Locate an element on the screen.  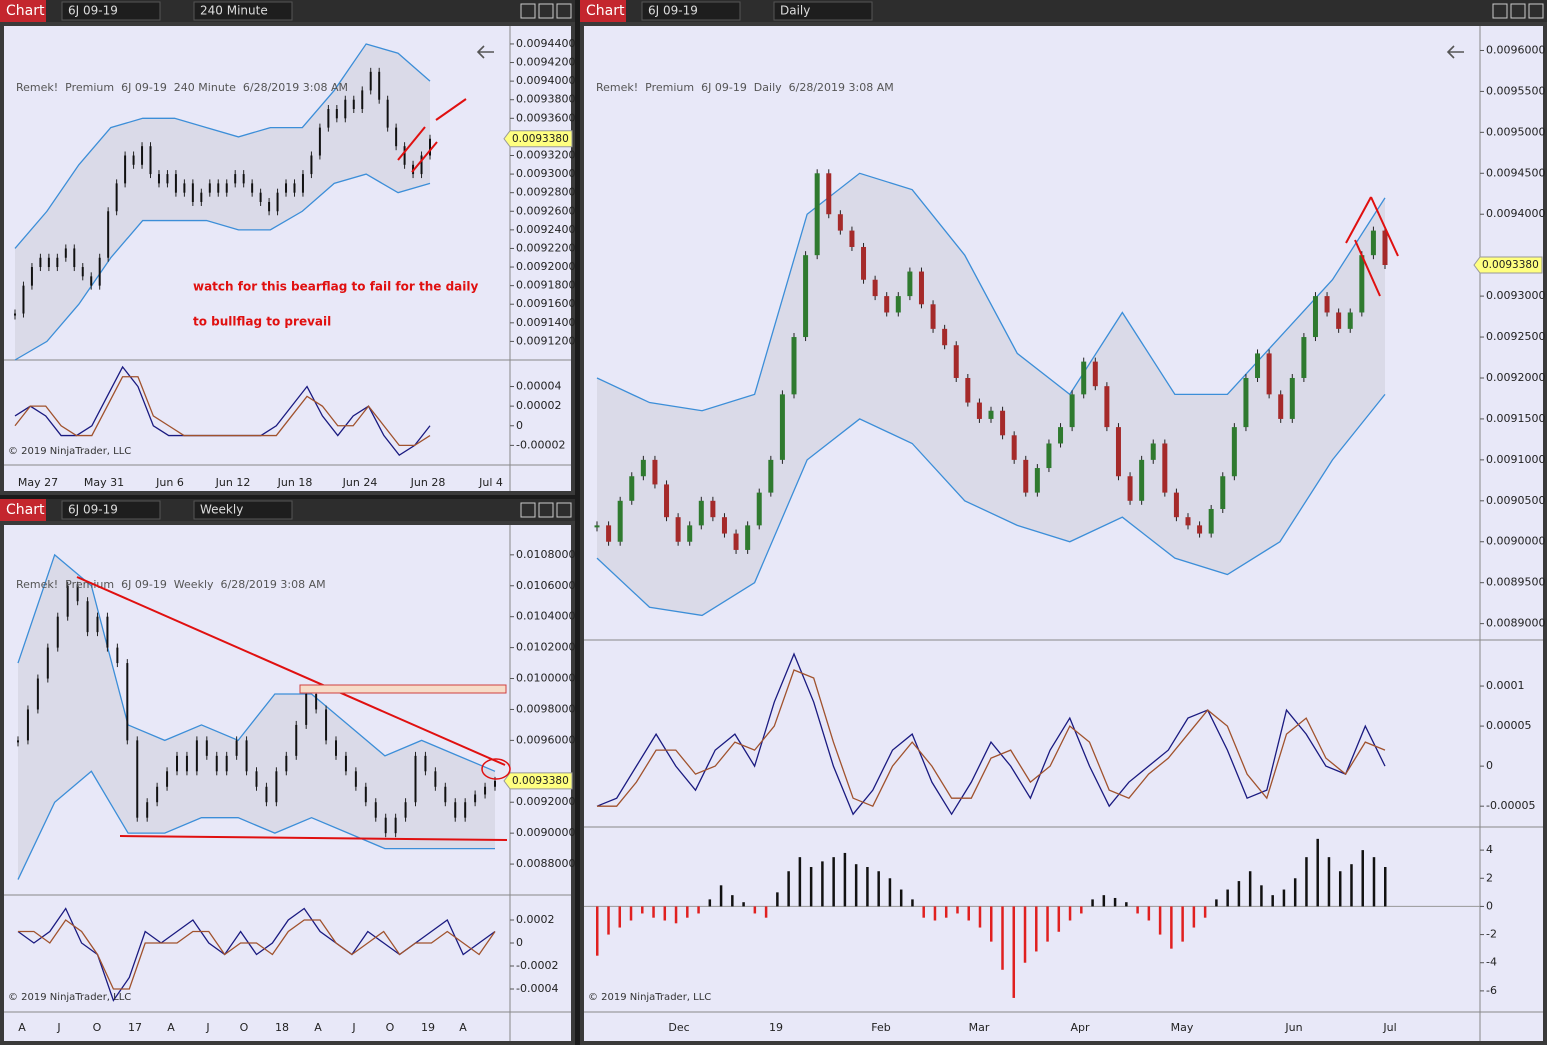
x-tick-label: May 27 is located at coordinates (38, 482).